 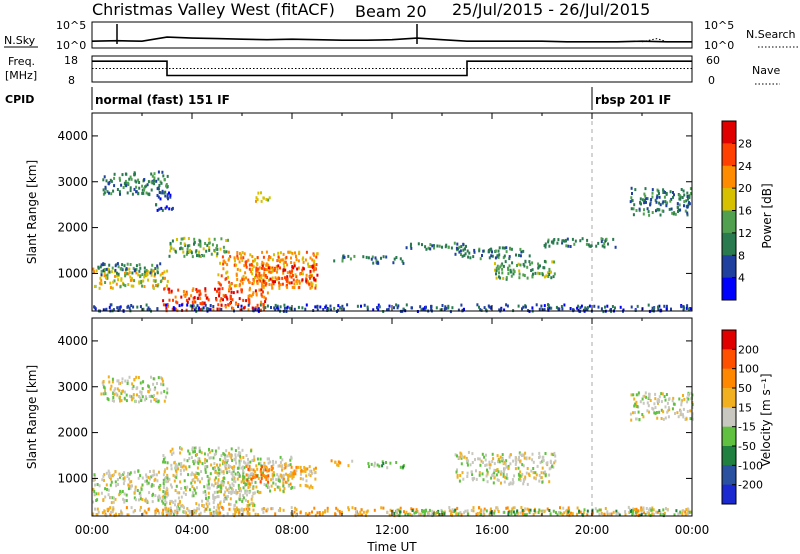 I want to click on power-colorbar-swatch, so click(x=729, y=177).